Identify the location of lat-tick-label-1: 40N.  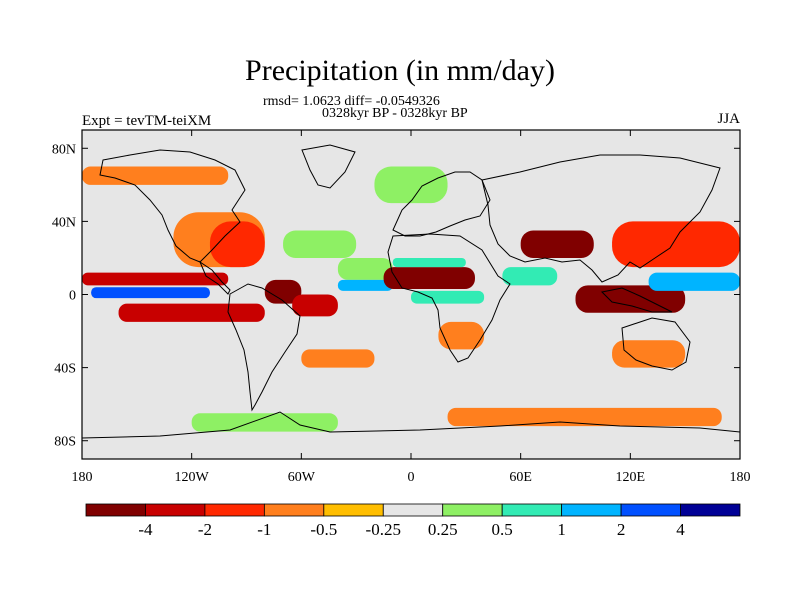
(64, 222).